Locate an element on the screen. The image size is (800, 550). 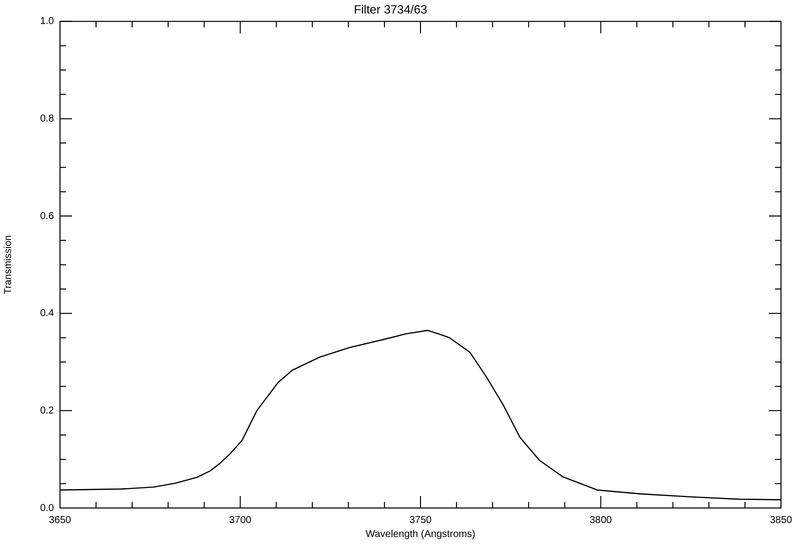
y-tick-label: 1.0 is located at coordinates (47, 22).